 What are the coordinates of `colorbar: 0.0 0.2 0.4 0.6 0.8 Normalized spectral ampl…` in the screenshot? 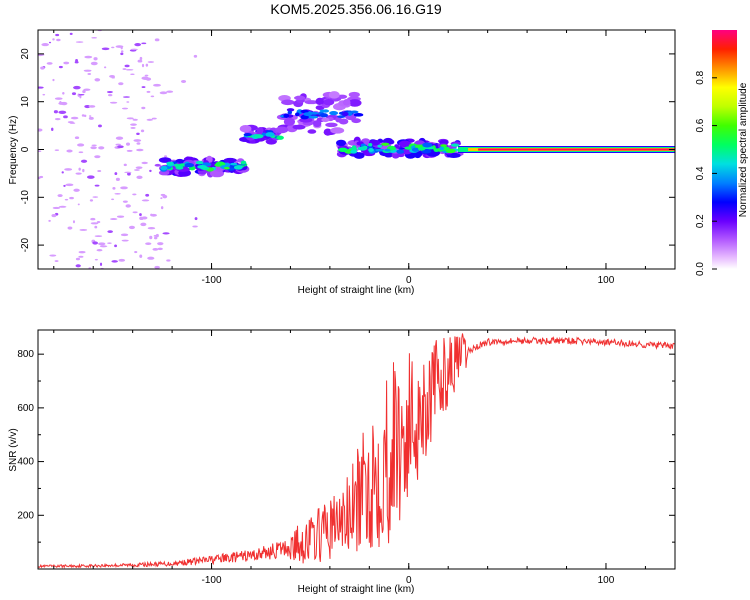 It's located at (722, 153).